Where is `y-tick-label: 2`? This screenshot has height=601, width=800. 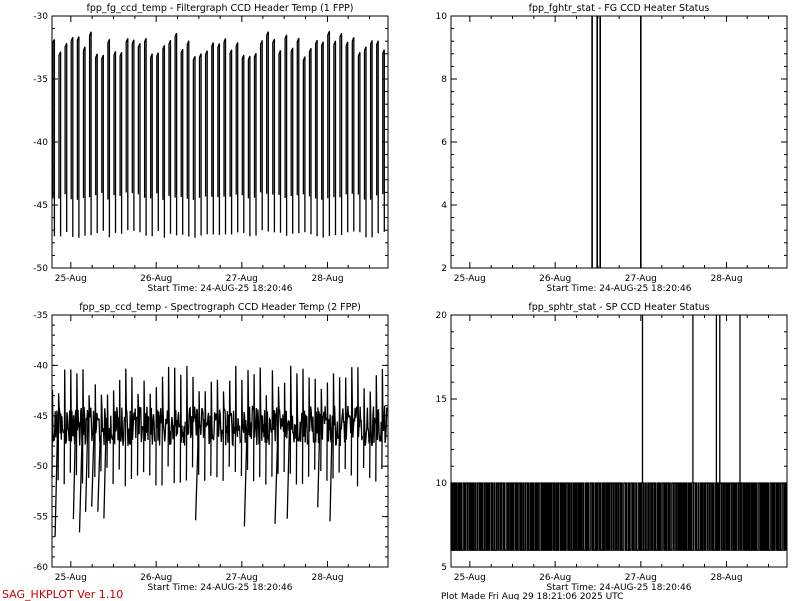 y-tick-label: 2 is located at coordinates (444, 269).